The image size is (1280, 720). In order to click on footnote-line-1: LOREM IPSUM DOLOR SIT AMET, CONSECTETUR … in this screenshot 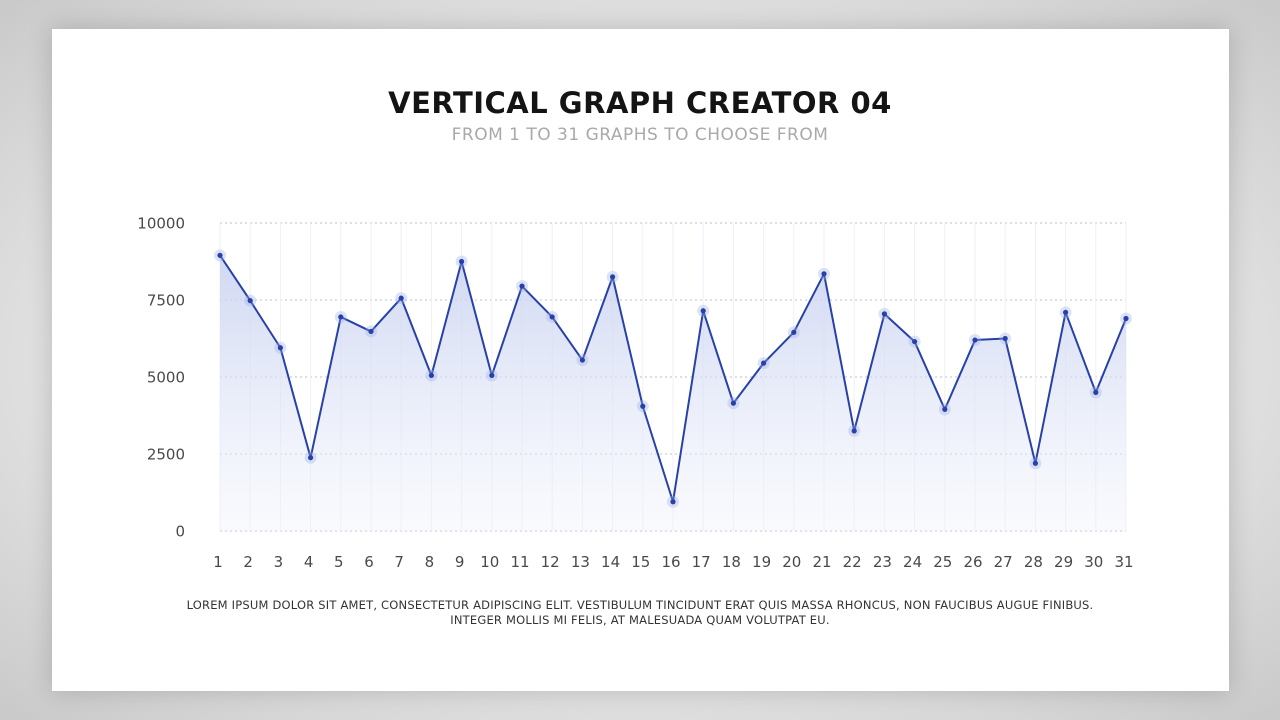, I will do `click(640, 605)`.